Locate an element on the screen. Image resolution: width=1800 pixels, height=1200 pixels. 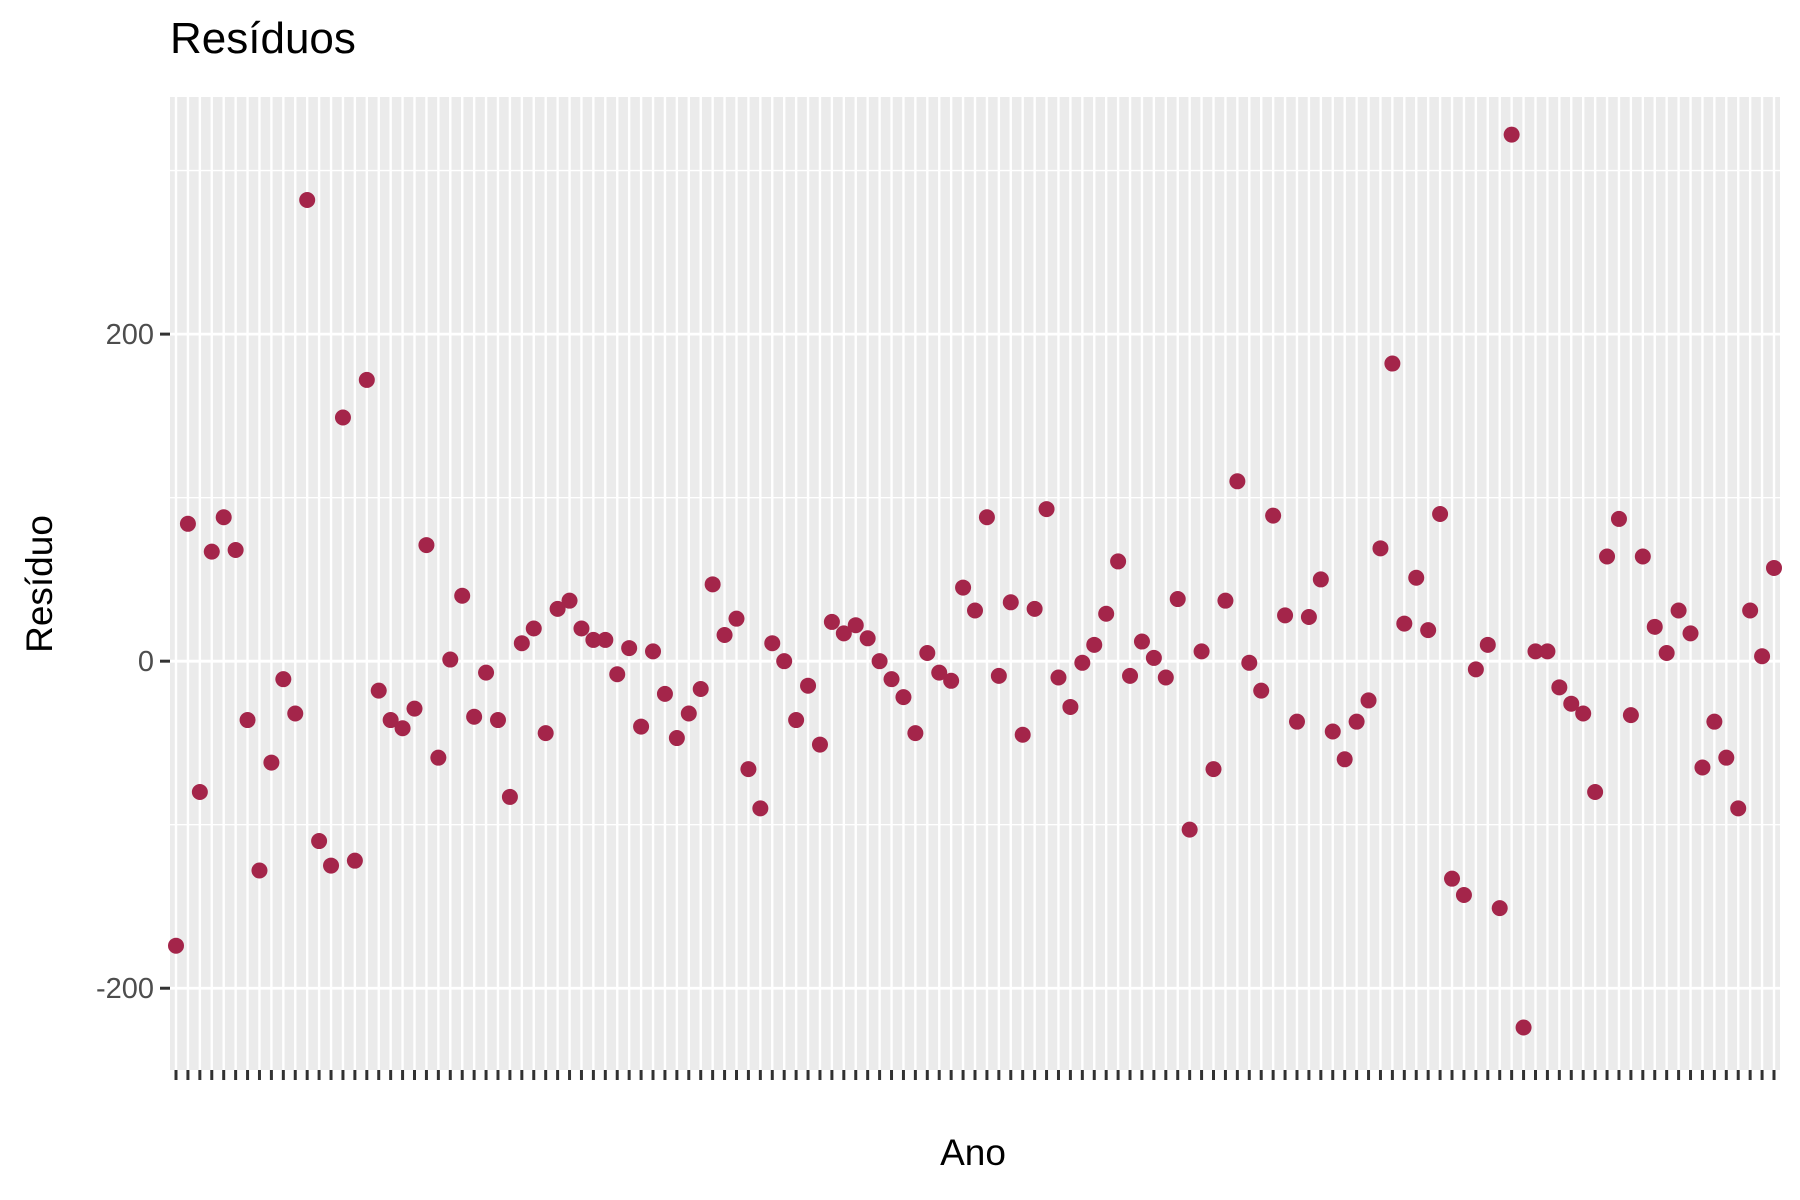
y-axis: -200 0 200 is located at coordinates (133, 662).